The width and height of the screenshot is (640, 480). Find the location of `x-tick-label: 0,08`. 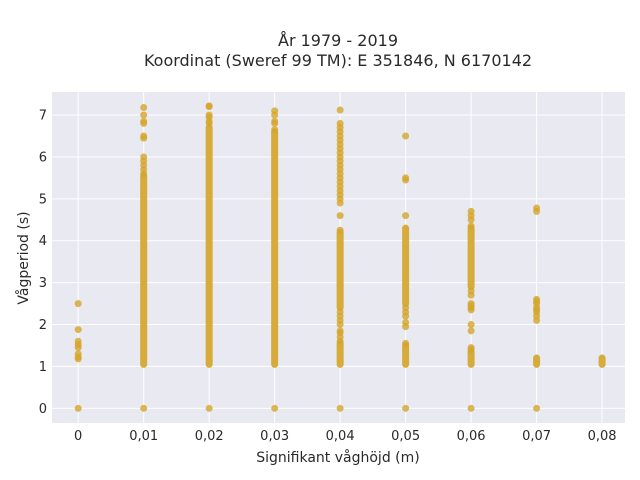

x-tick-label: 0,08 is located at coordinates (602, 436).